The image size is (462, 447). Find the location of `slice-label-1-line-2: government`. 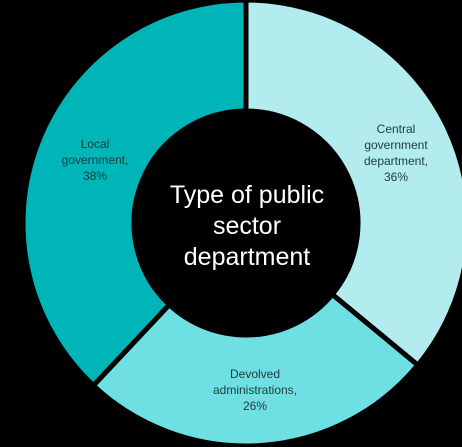

slice-label-1-line-2: government is located at coordinates (396, 145).